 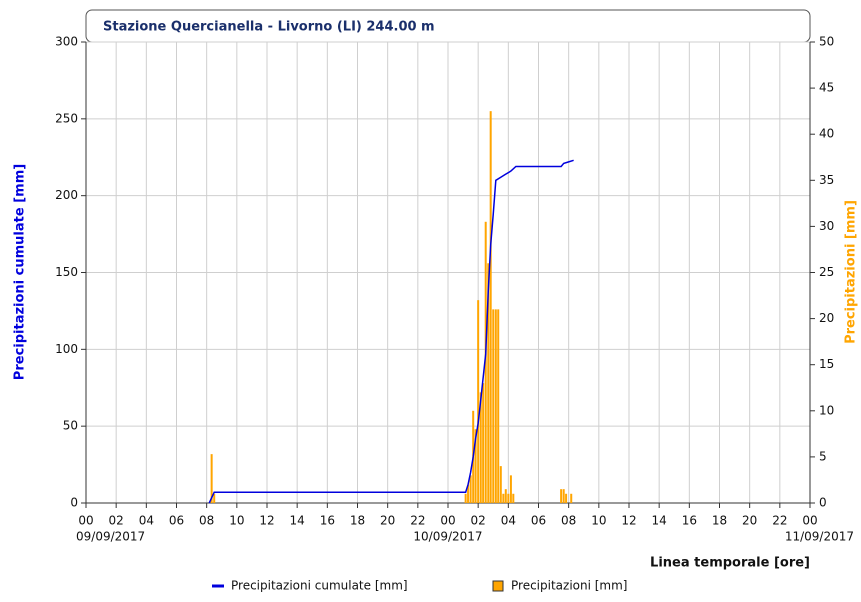 I want to click on y-tick-label: 250, so click(x=66, y=118).